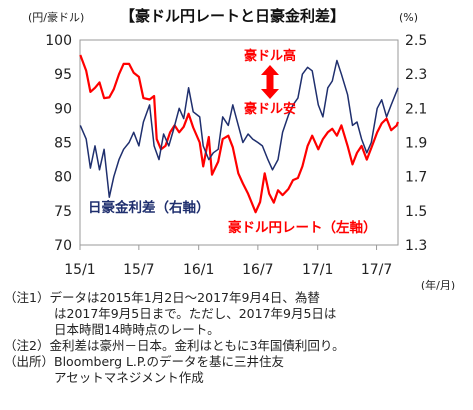 Image resolution: width=473 pixels, height=410 pixels. What do you see at coordinates (416, 246) in the screenshot?
I see `y-right-tick-label: 1.3` at bounding box center [416, 246].